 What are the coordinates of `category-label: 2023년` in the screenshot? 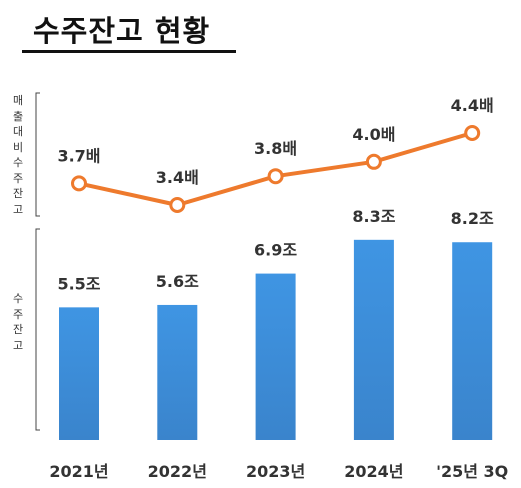 It's located at (275, 471).